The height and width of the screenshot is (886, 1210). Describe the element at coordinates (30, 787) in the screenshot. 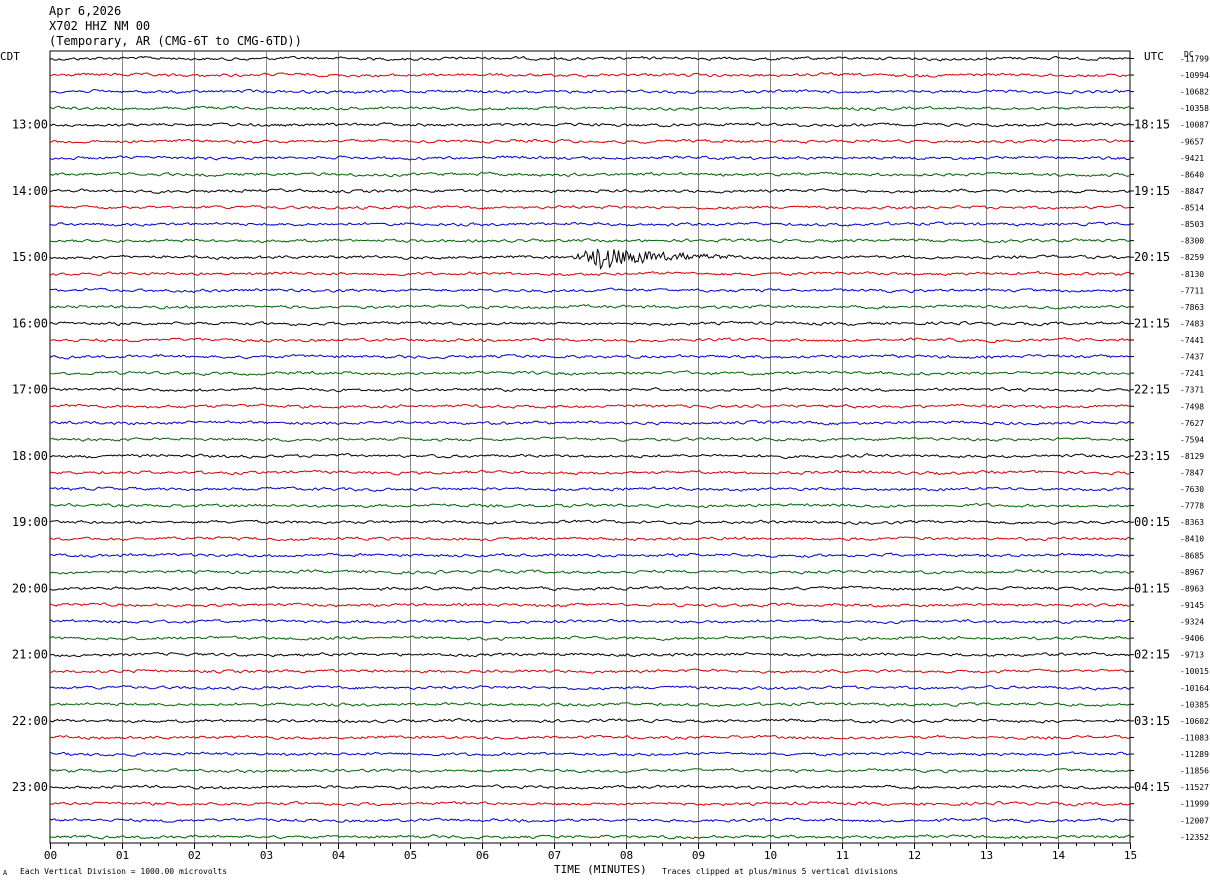

I see `cdt-hour-label: 23:00` at that location.